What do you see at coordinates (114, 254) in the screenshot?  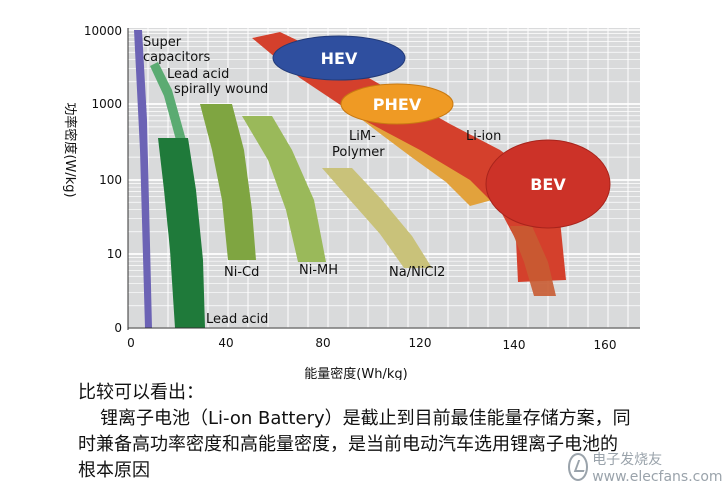 I see `y-tick-label: 10` at bounding box center [114, 254].